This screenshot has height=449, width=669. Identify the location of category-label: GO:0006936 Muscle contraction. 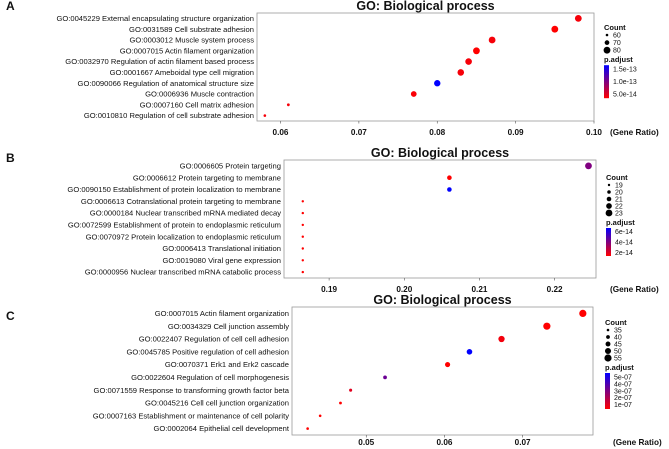
(199, 94).